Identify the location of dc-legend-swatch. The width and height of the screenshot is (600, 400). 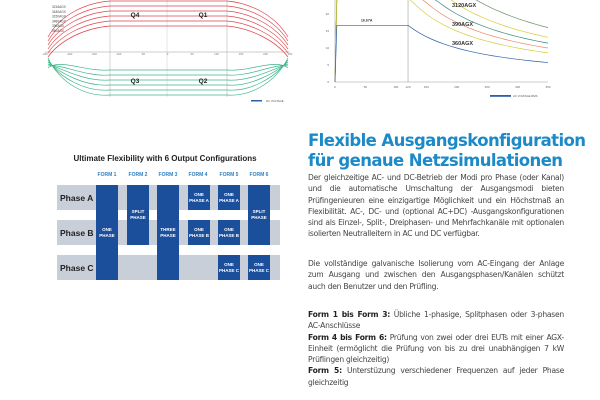
(256, 101).